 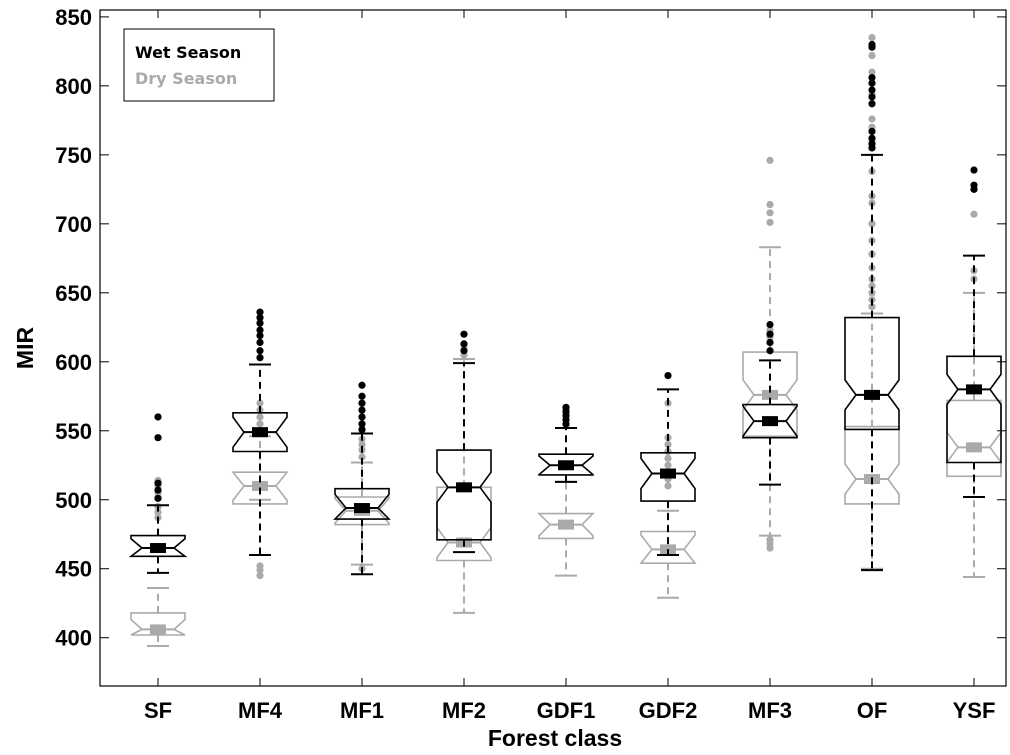 What do you see at coordinates (73, 638) in the screenshot?
I see `y-tick-label: 400` at bounding box center [73, 638].